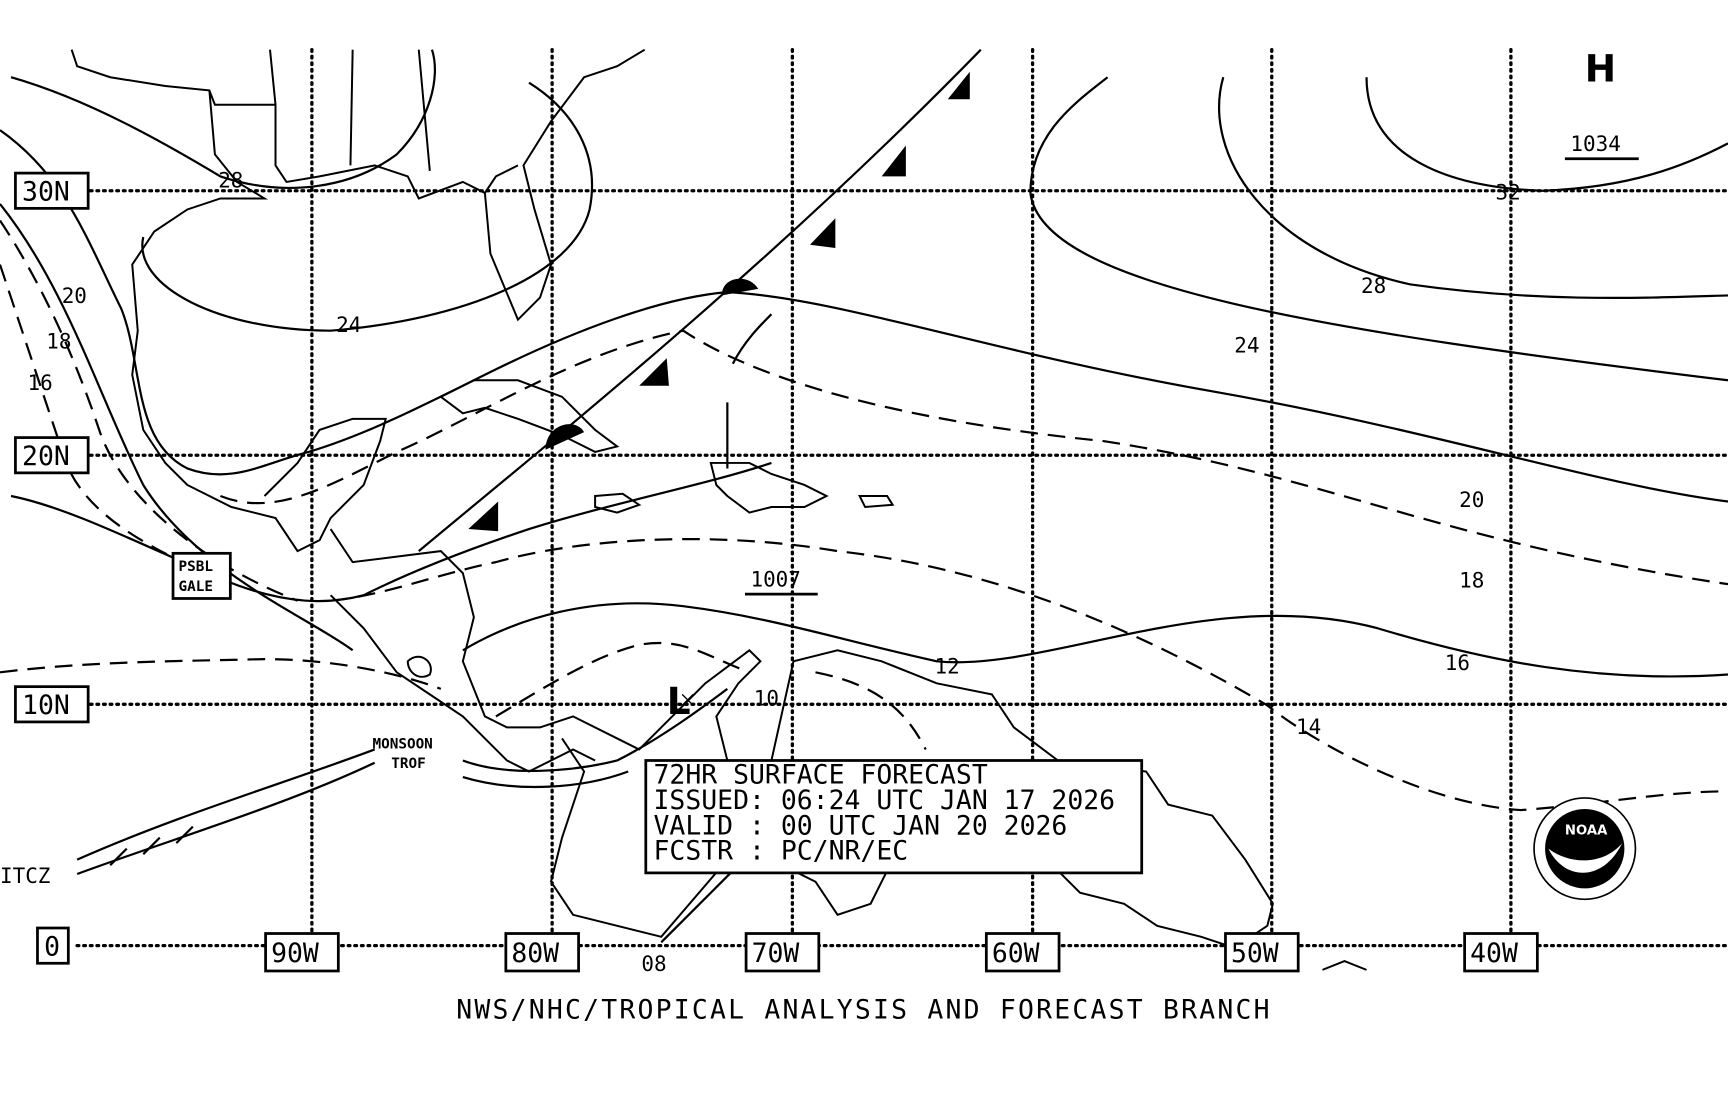 The width and height of the screenshot is (1728, 1100). Describe the element at coordinates (46, 456) in the screenshot. I see `latitude-label: 20N` at that location.